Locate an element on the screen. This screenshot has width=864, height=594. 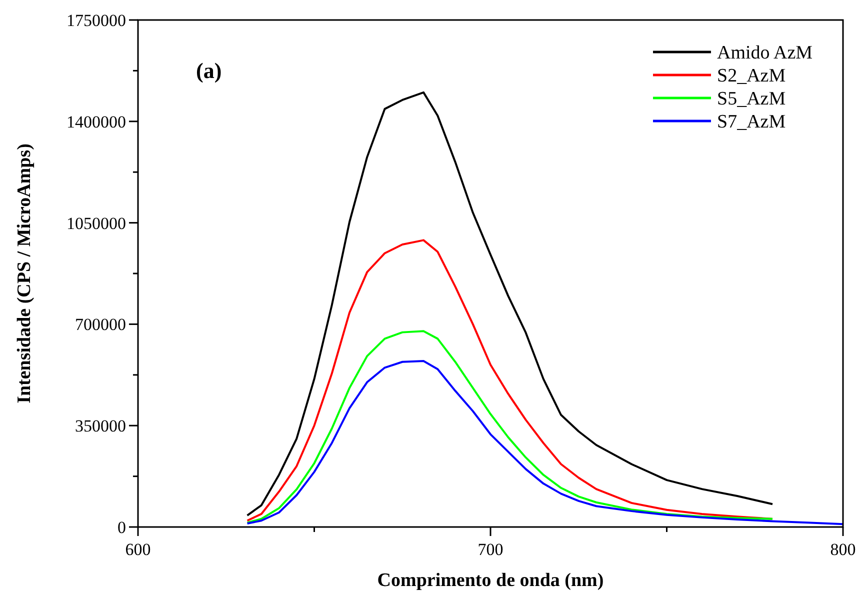
y-tick-label: 1050000 is located at coordinates (96, 223).